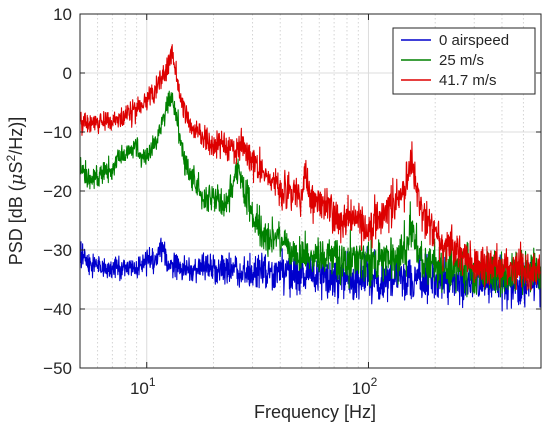 This screenshot has width=550, height=435. I want to click on x-axis-label: Frequency [Hz], so click(315, 412).